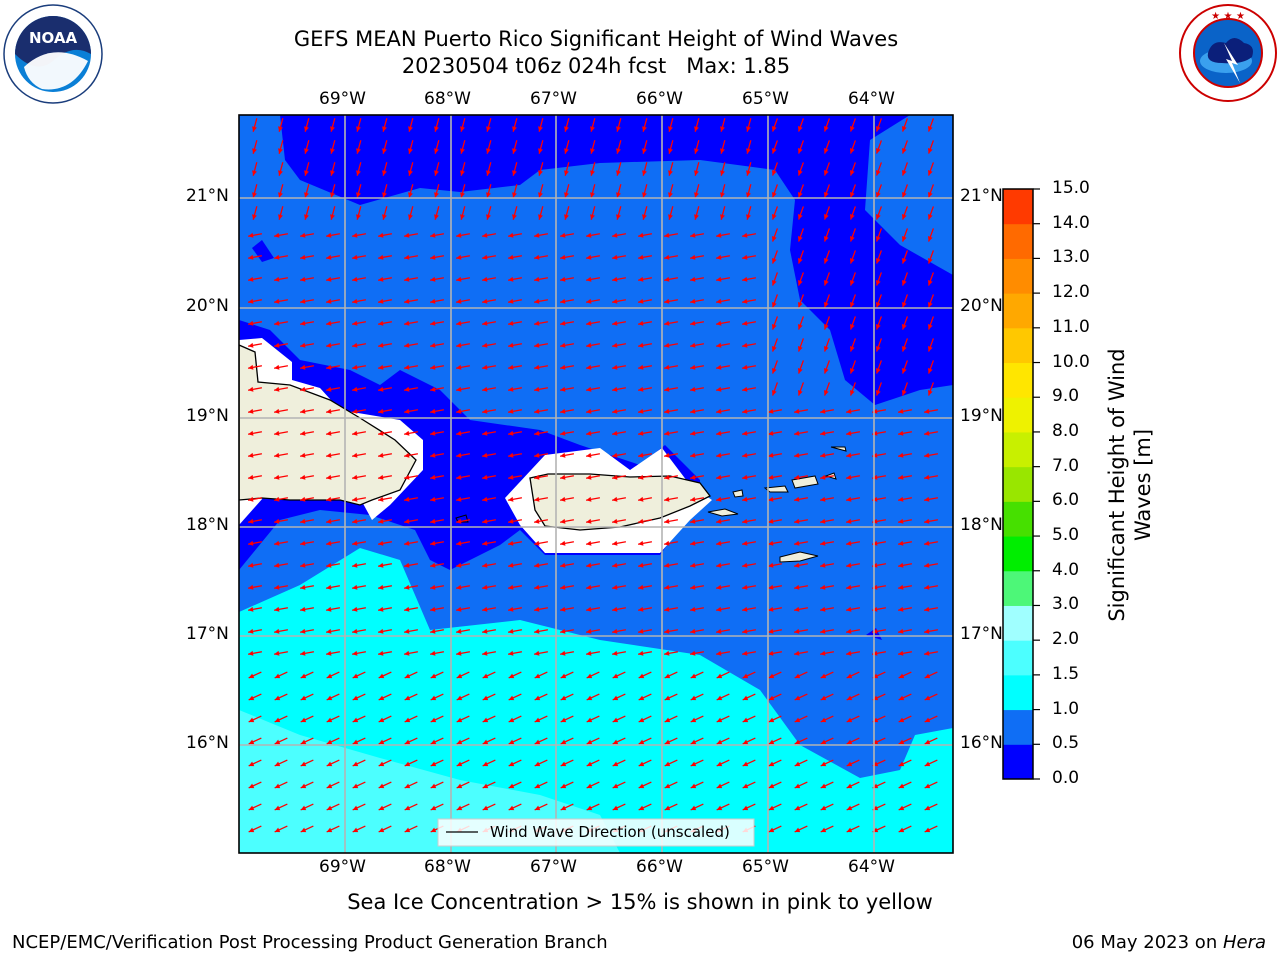 Image resolution: width=1280 pixels, height=960 pixels. I want to click on colorbar-tick-label: 11.0, so click(1071, 326).